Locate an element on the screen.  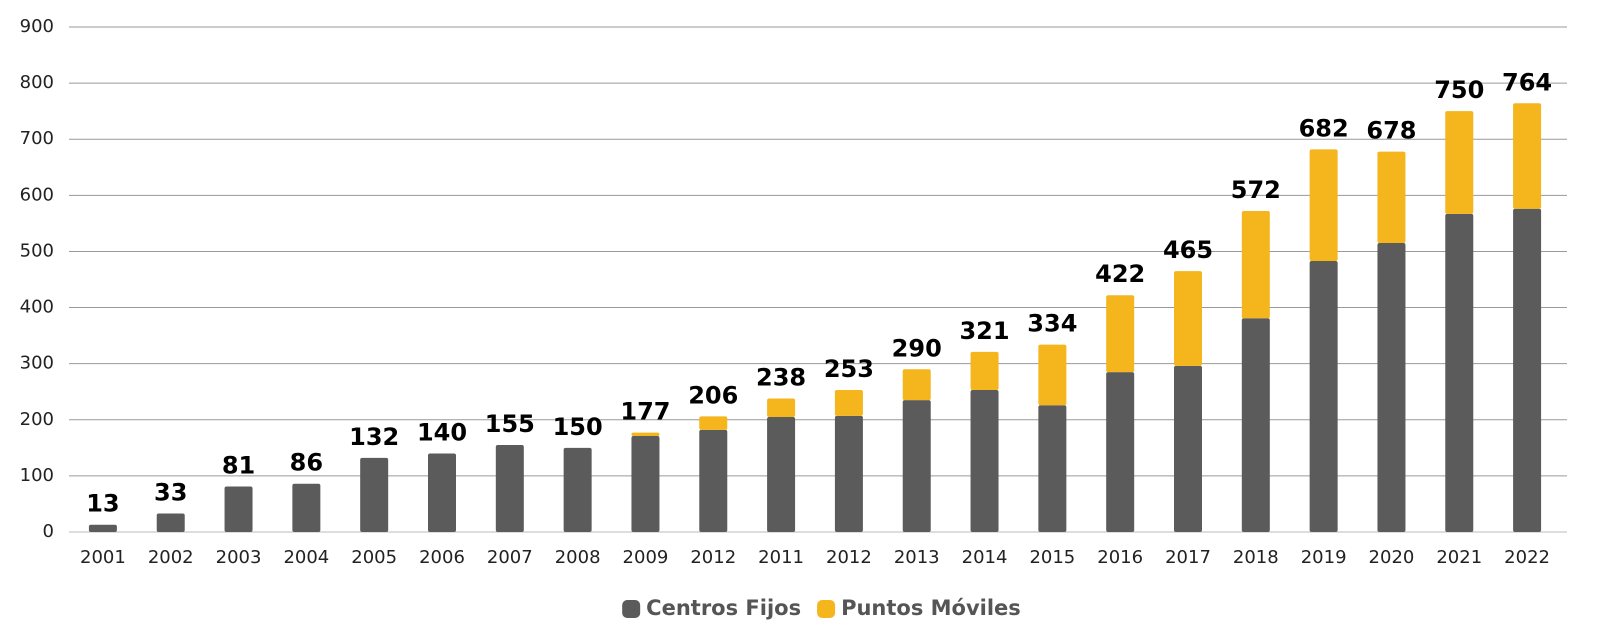
x-tick-label: 2016 is located at coordinates (1120, 557).